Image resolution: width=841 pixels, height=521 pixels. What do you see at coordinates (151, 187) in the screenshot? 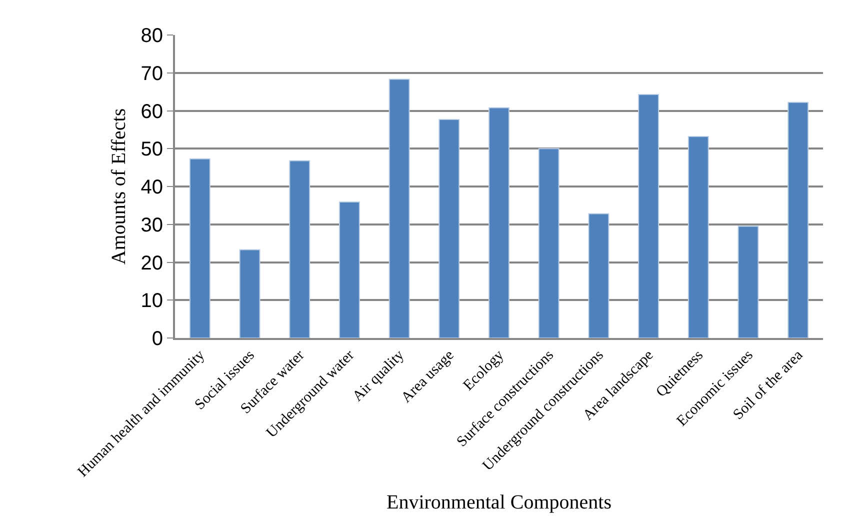
I see `y-tick-label: 40` at bounding box center [151, 187].